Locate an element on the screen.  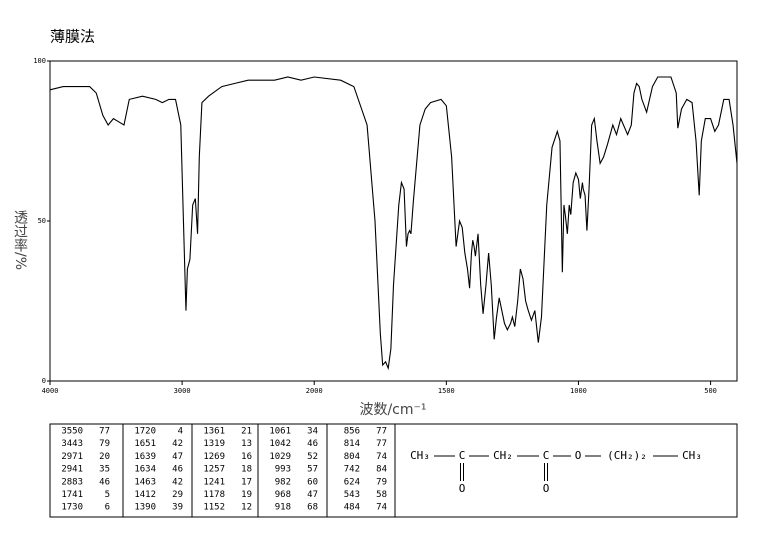
wavenumber-cell: 1178 is located at coordinates (214, 495).